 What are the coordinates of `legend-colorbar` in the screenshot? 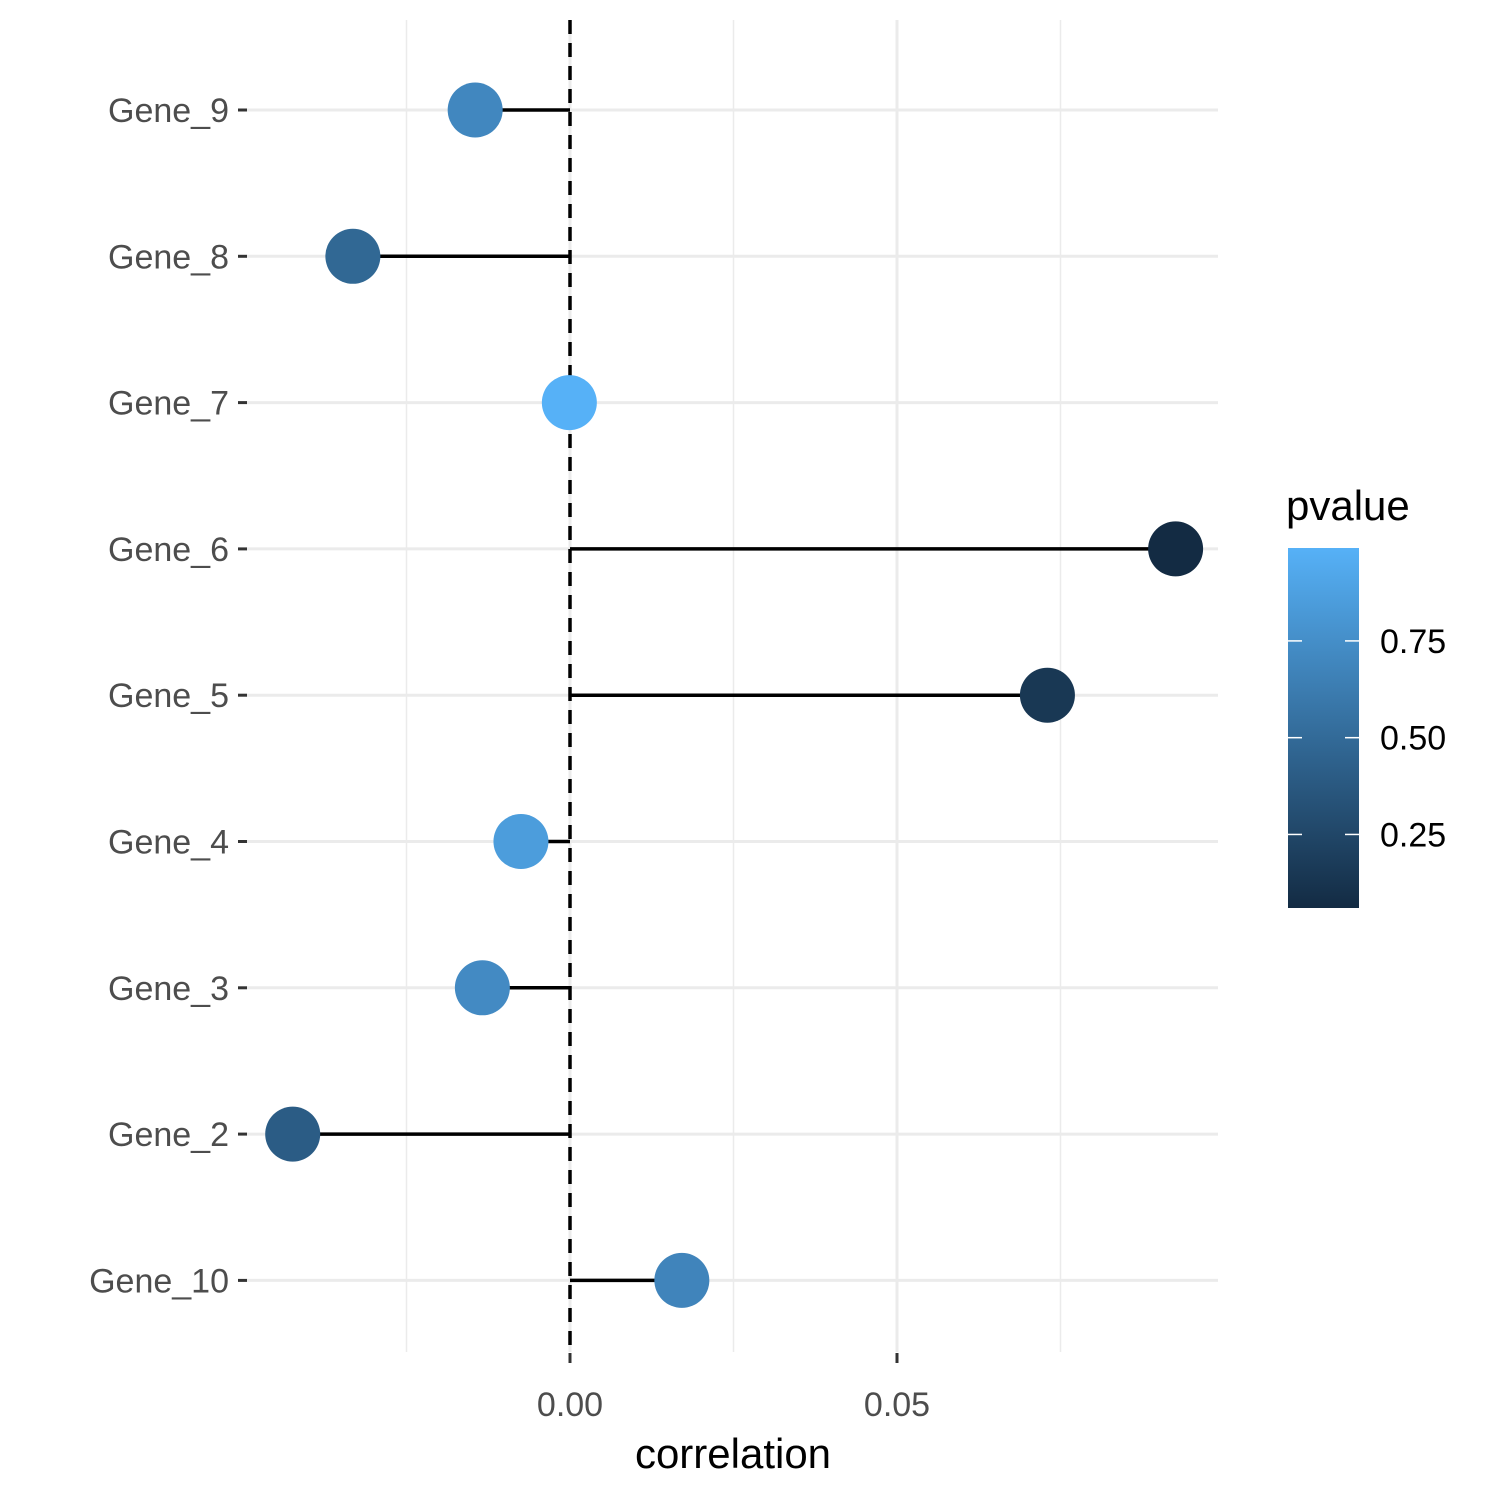 It's located at (1323, 728).